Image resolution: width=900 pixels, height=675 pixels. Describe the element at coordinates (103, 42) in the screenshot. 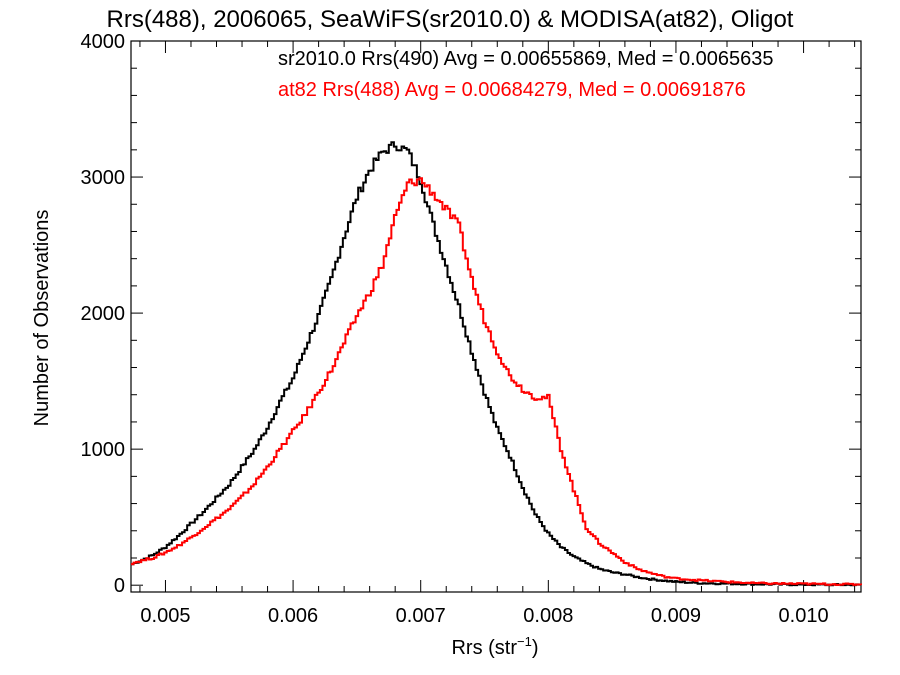

I see `y-tick-label: 4000` at that location.